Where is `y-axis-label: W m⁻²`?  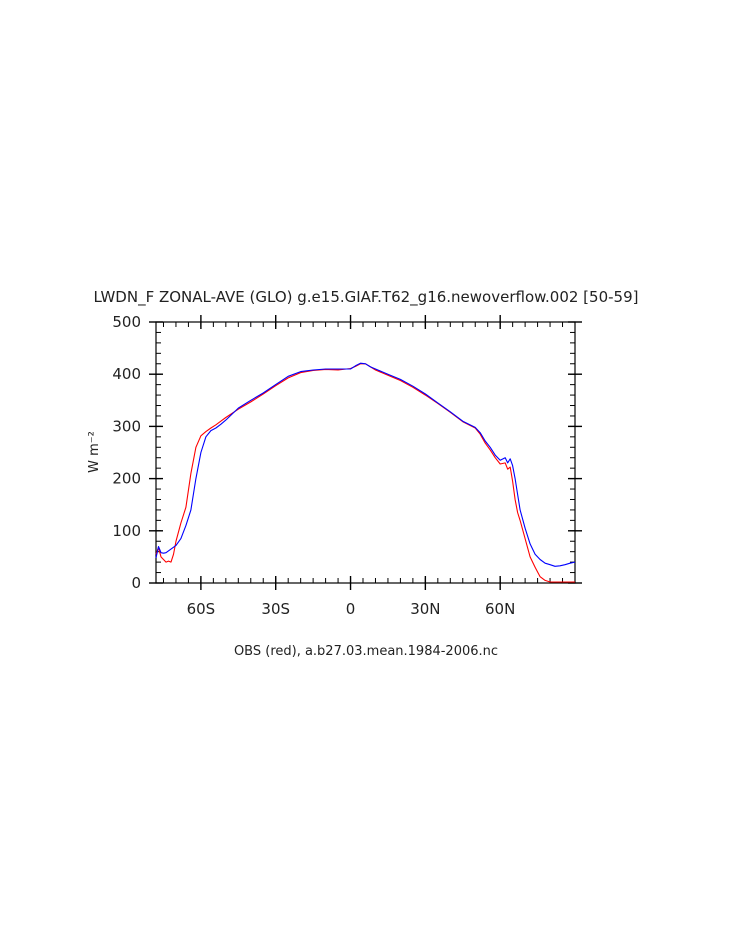 y-axis-label: W m⁻² is located at coordinates (94, 452).